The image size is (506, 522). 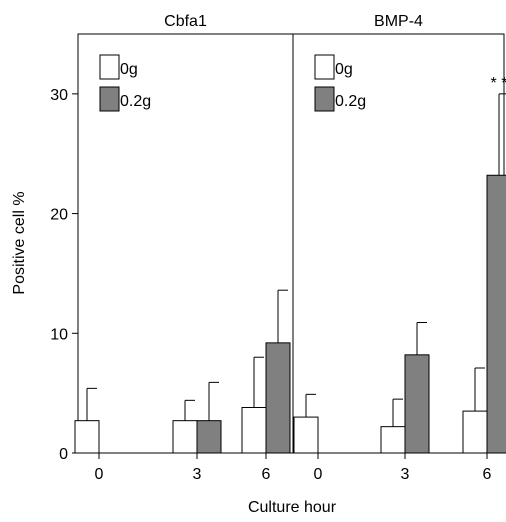 What do you see at coordinates (398, 21) in the screenshot?
I see `panel-title: BMP-4` at bounding box center [398, 21].